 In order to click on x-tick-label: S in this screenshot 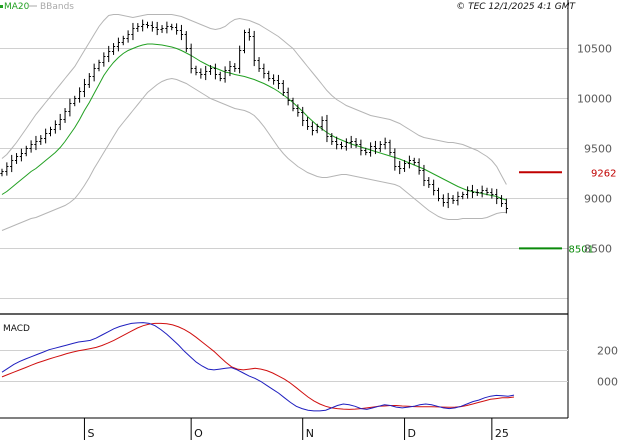, I will do `click(90, 433)`.